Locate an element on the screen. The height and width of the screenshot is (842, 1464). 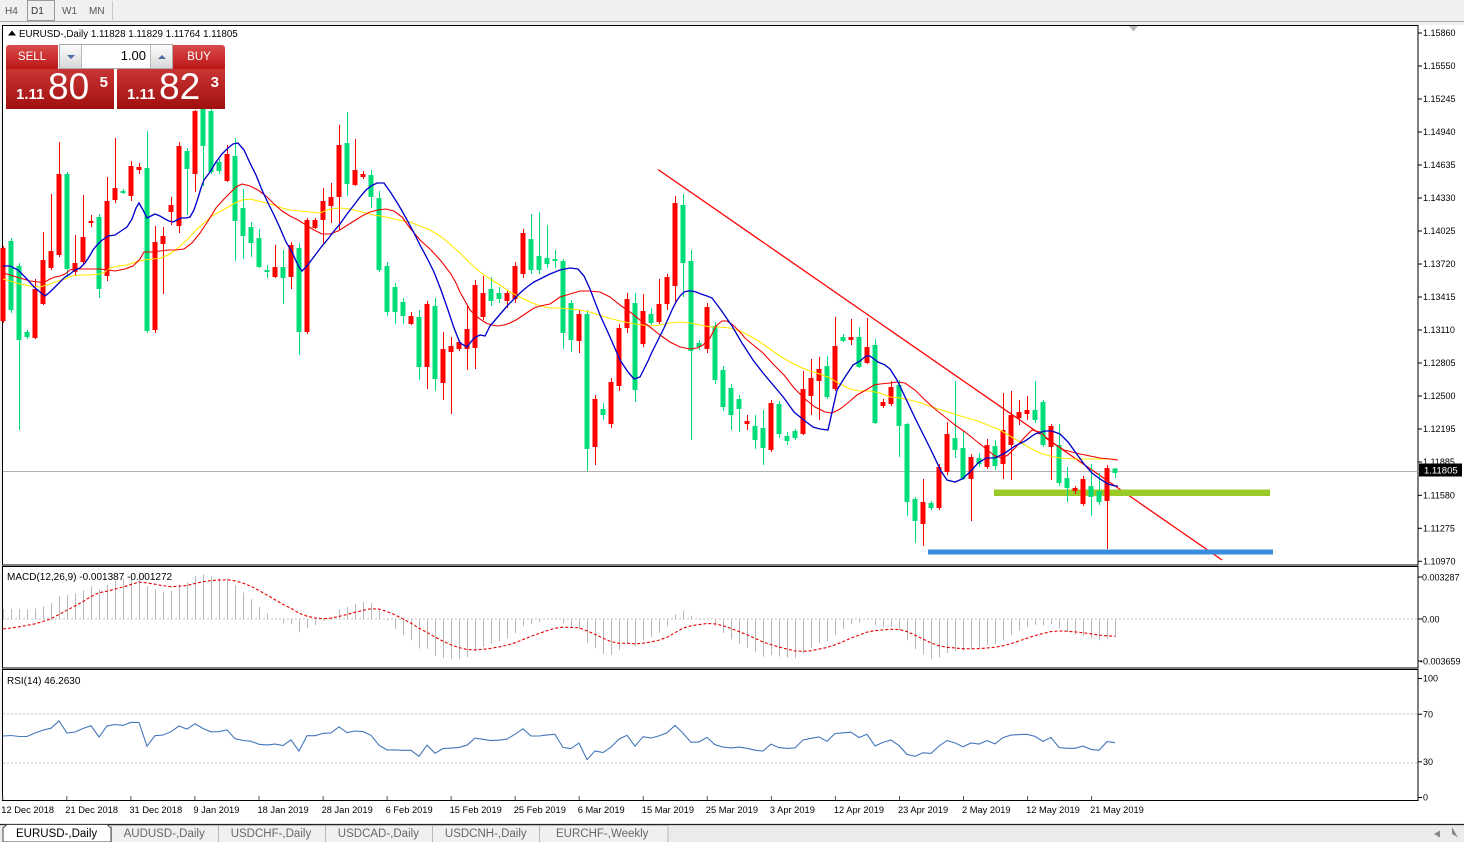
svg-text: 0.00 is located at coordinates (1431, 620).